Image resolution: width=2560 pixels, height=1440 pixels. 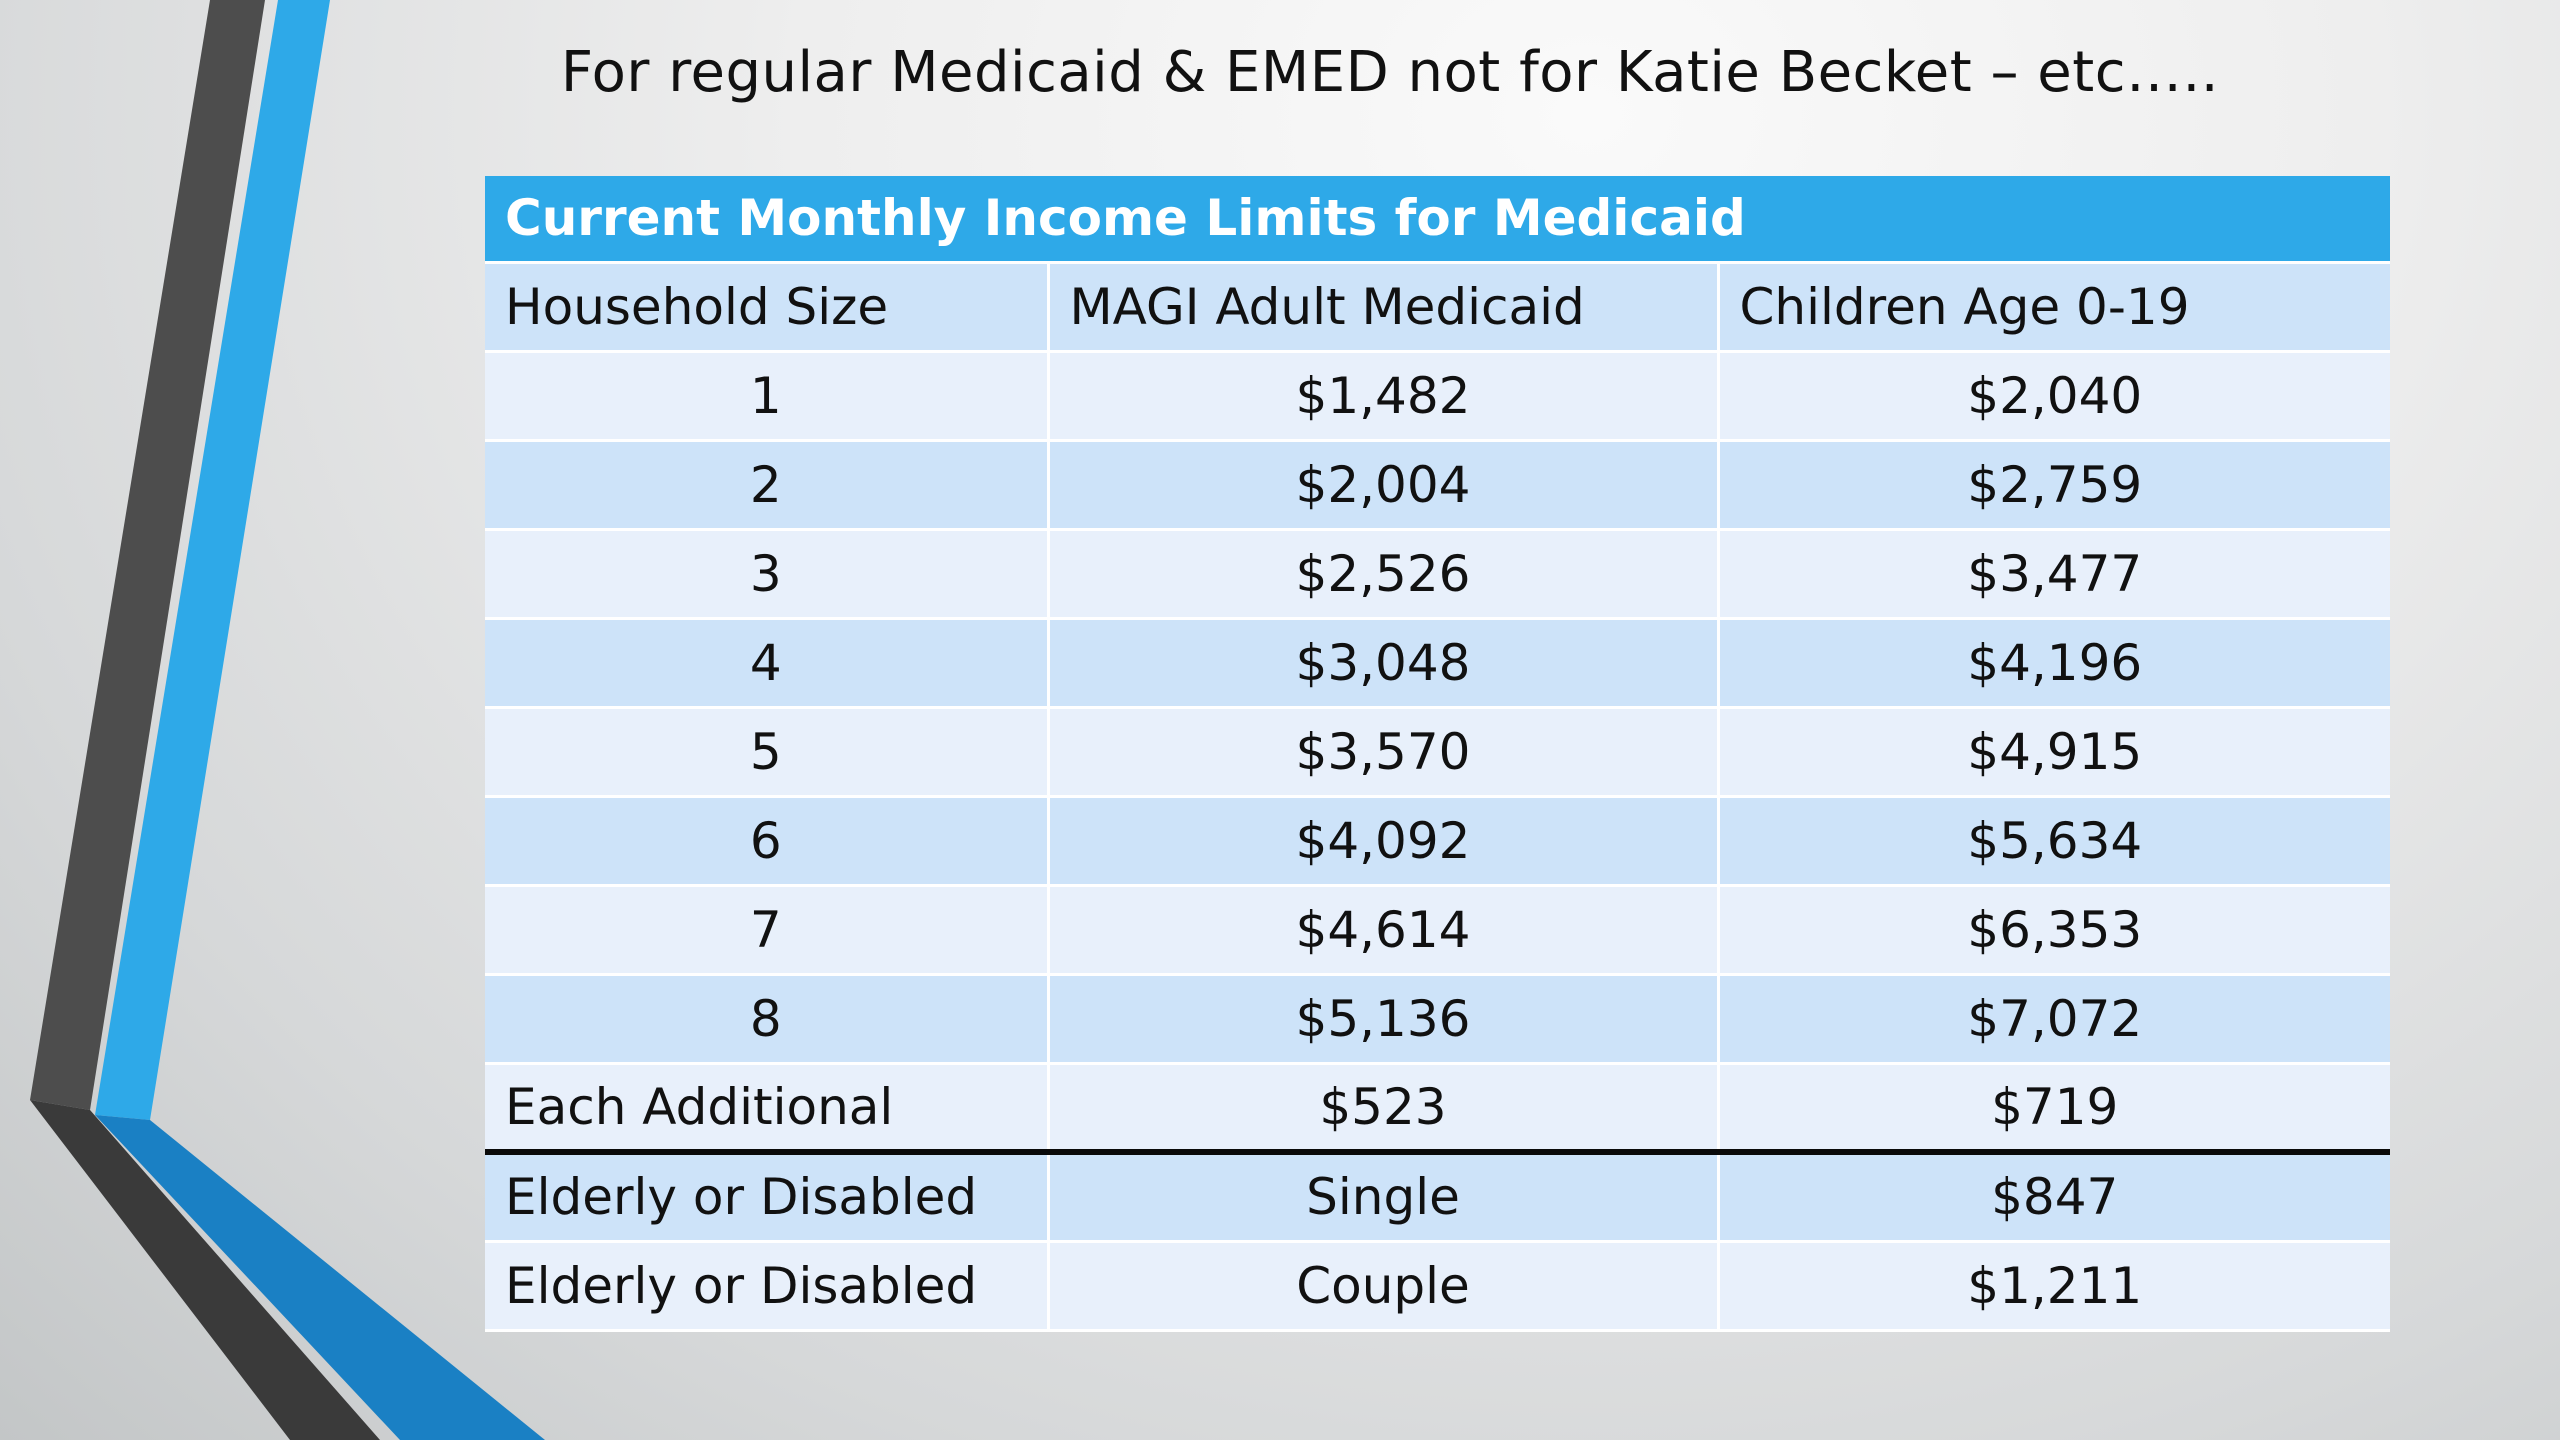 I want to click on household-size-cell: 4, so click(x=767, y=663).